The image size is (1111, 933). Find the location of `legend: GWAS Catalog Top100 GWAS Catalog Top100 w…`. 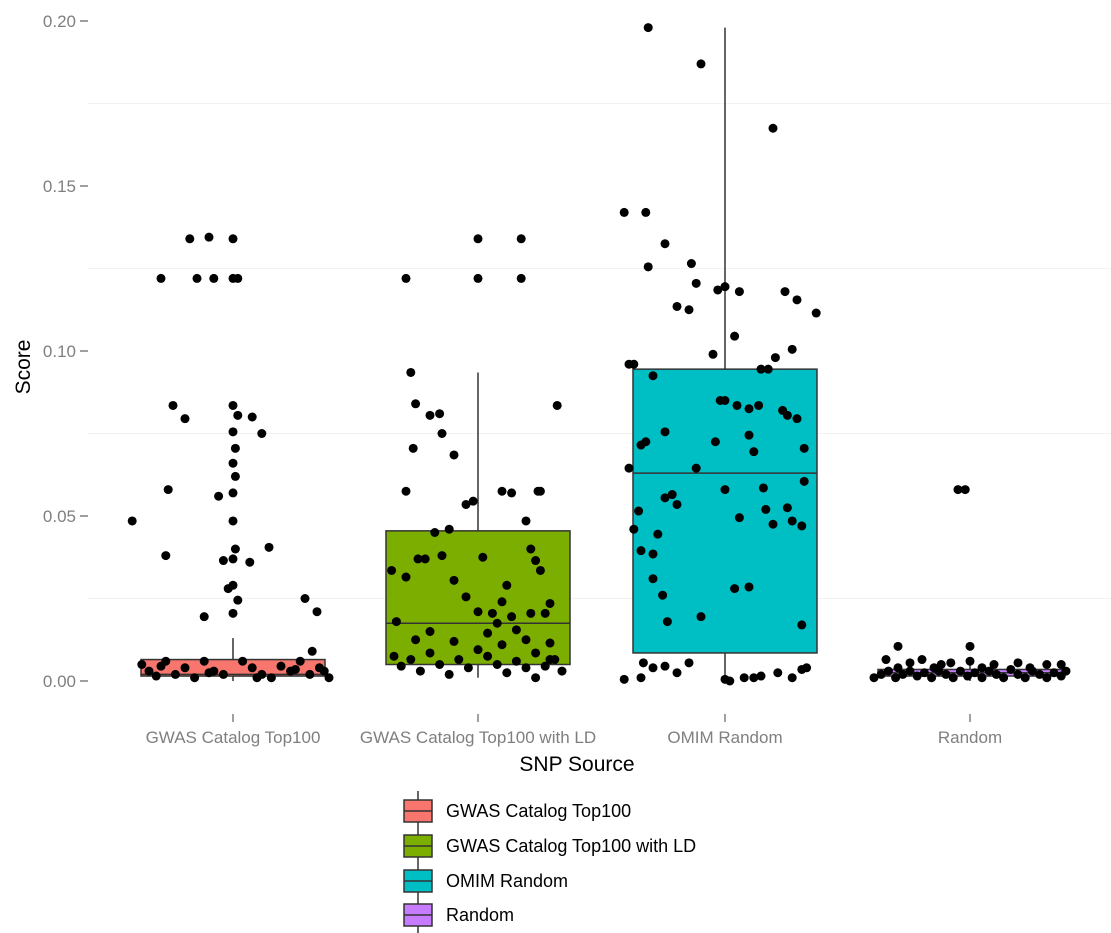

legend: GWAS Catalog Top100 GWAS Catalog Top100 w… is located at coordinates (549, 862).